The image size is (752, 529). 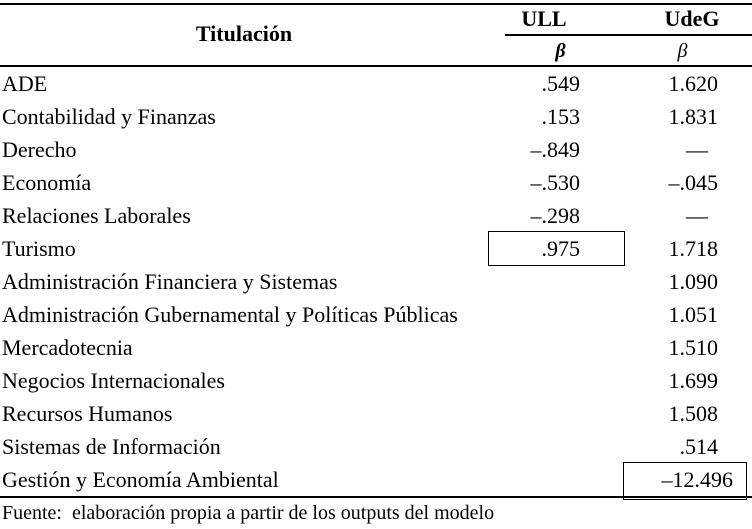 What do you see at coordinates (170, 281) in the screenshot?
I see `row-label-text: Administración Financiera y Sistemas` at bounding box center [170, 281].